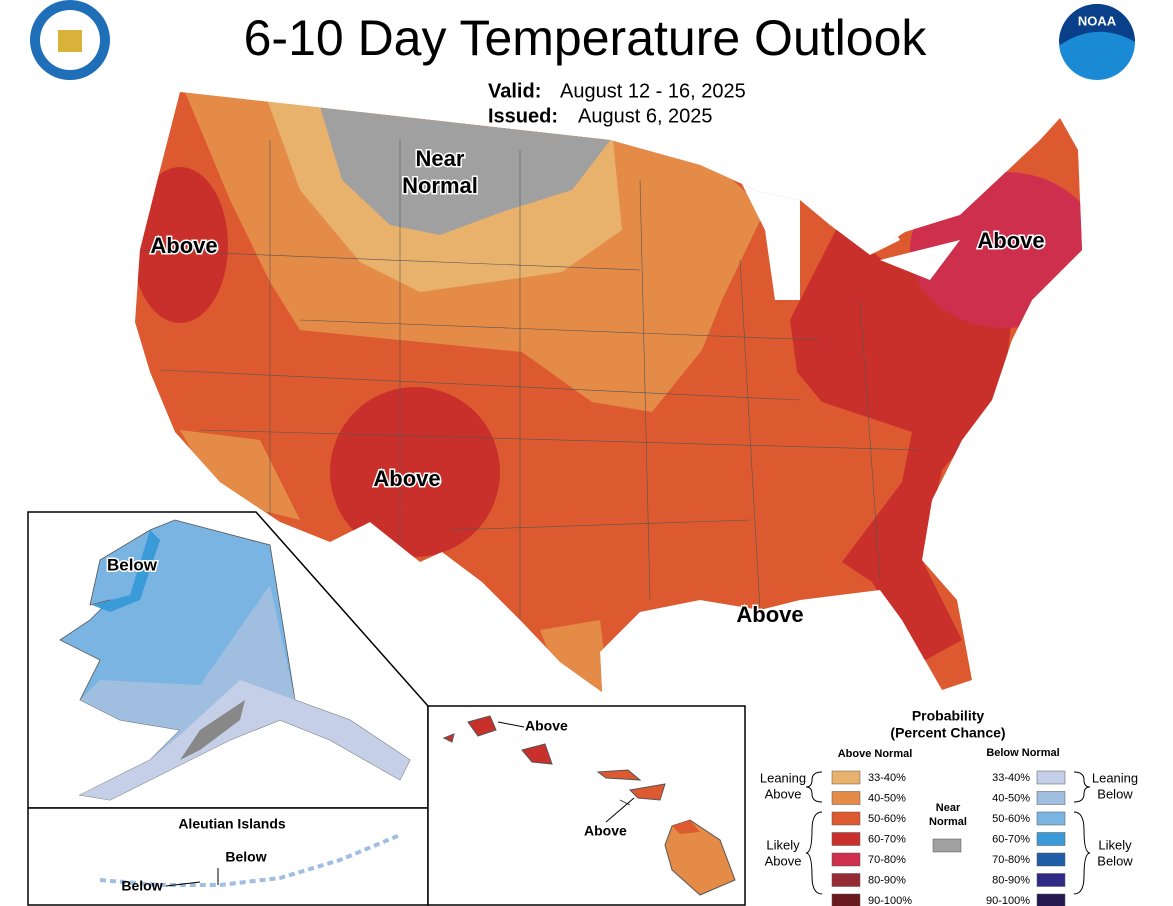  I want to click on issued-label: Issued:, so click(523, 116).